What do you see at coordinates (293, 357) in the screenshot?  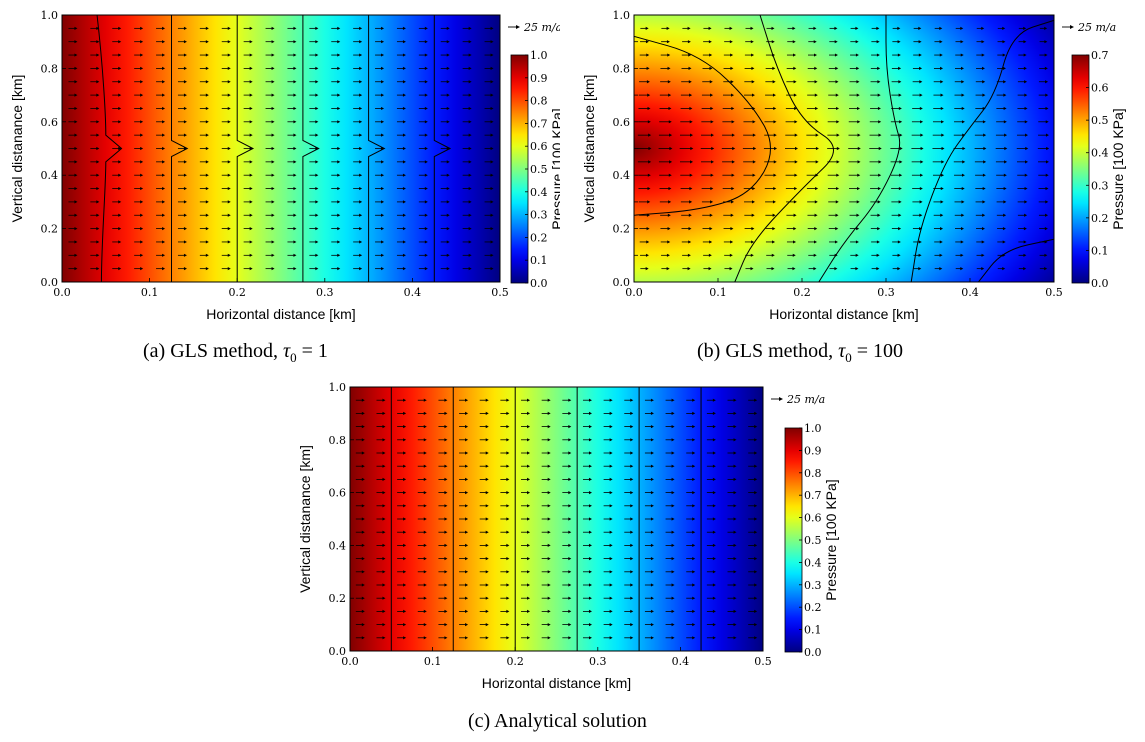 I see `caption-a-sub: 0` at bounding box center [293, 357].